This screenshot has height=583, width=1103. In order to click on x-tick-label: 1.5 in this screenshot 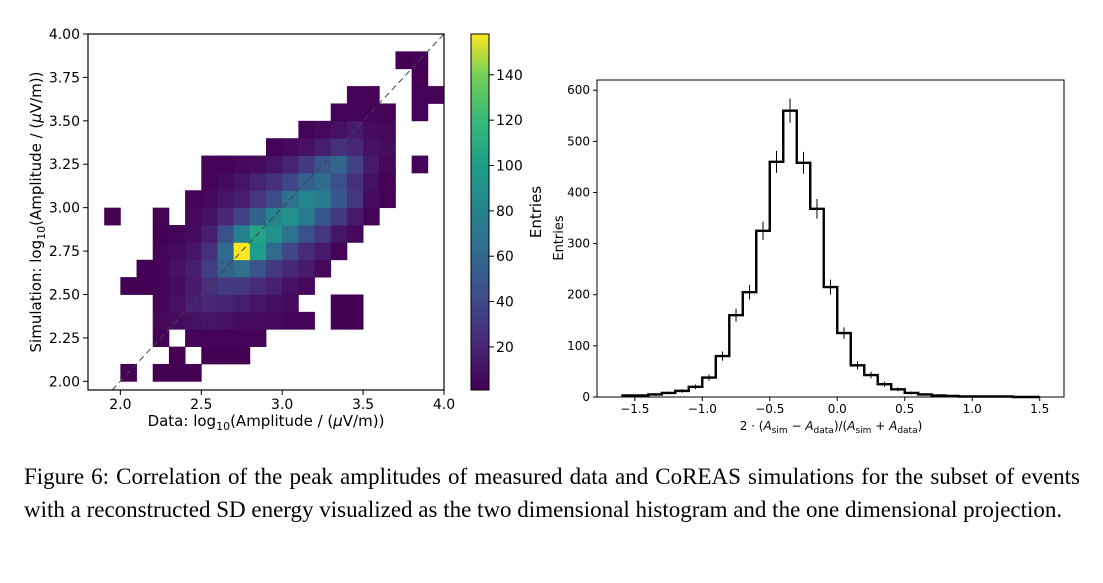, I will do `click(1039, 409)`.